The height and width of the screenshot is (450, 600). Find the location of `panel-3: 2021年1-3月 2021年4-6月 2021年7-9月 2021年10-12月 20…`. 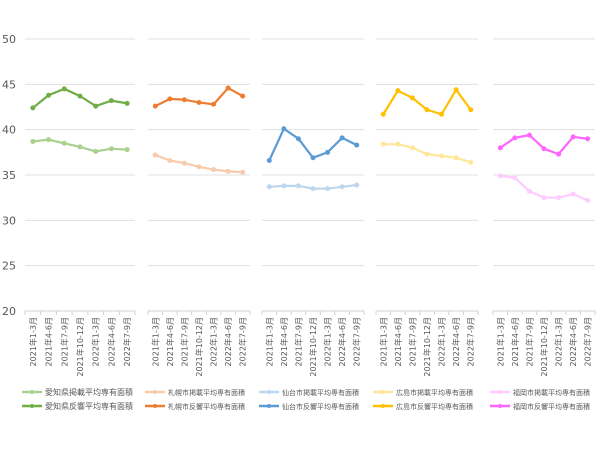

panel-3: 2021年1-3月 2021年4-6月 2021年7-9月 2021年10-12月 20… is located at coordinates (312, 224).